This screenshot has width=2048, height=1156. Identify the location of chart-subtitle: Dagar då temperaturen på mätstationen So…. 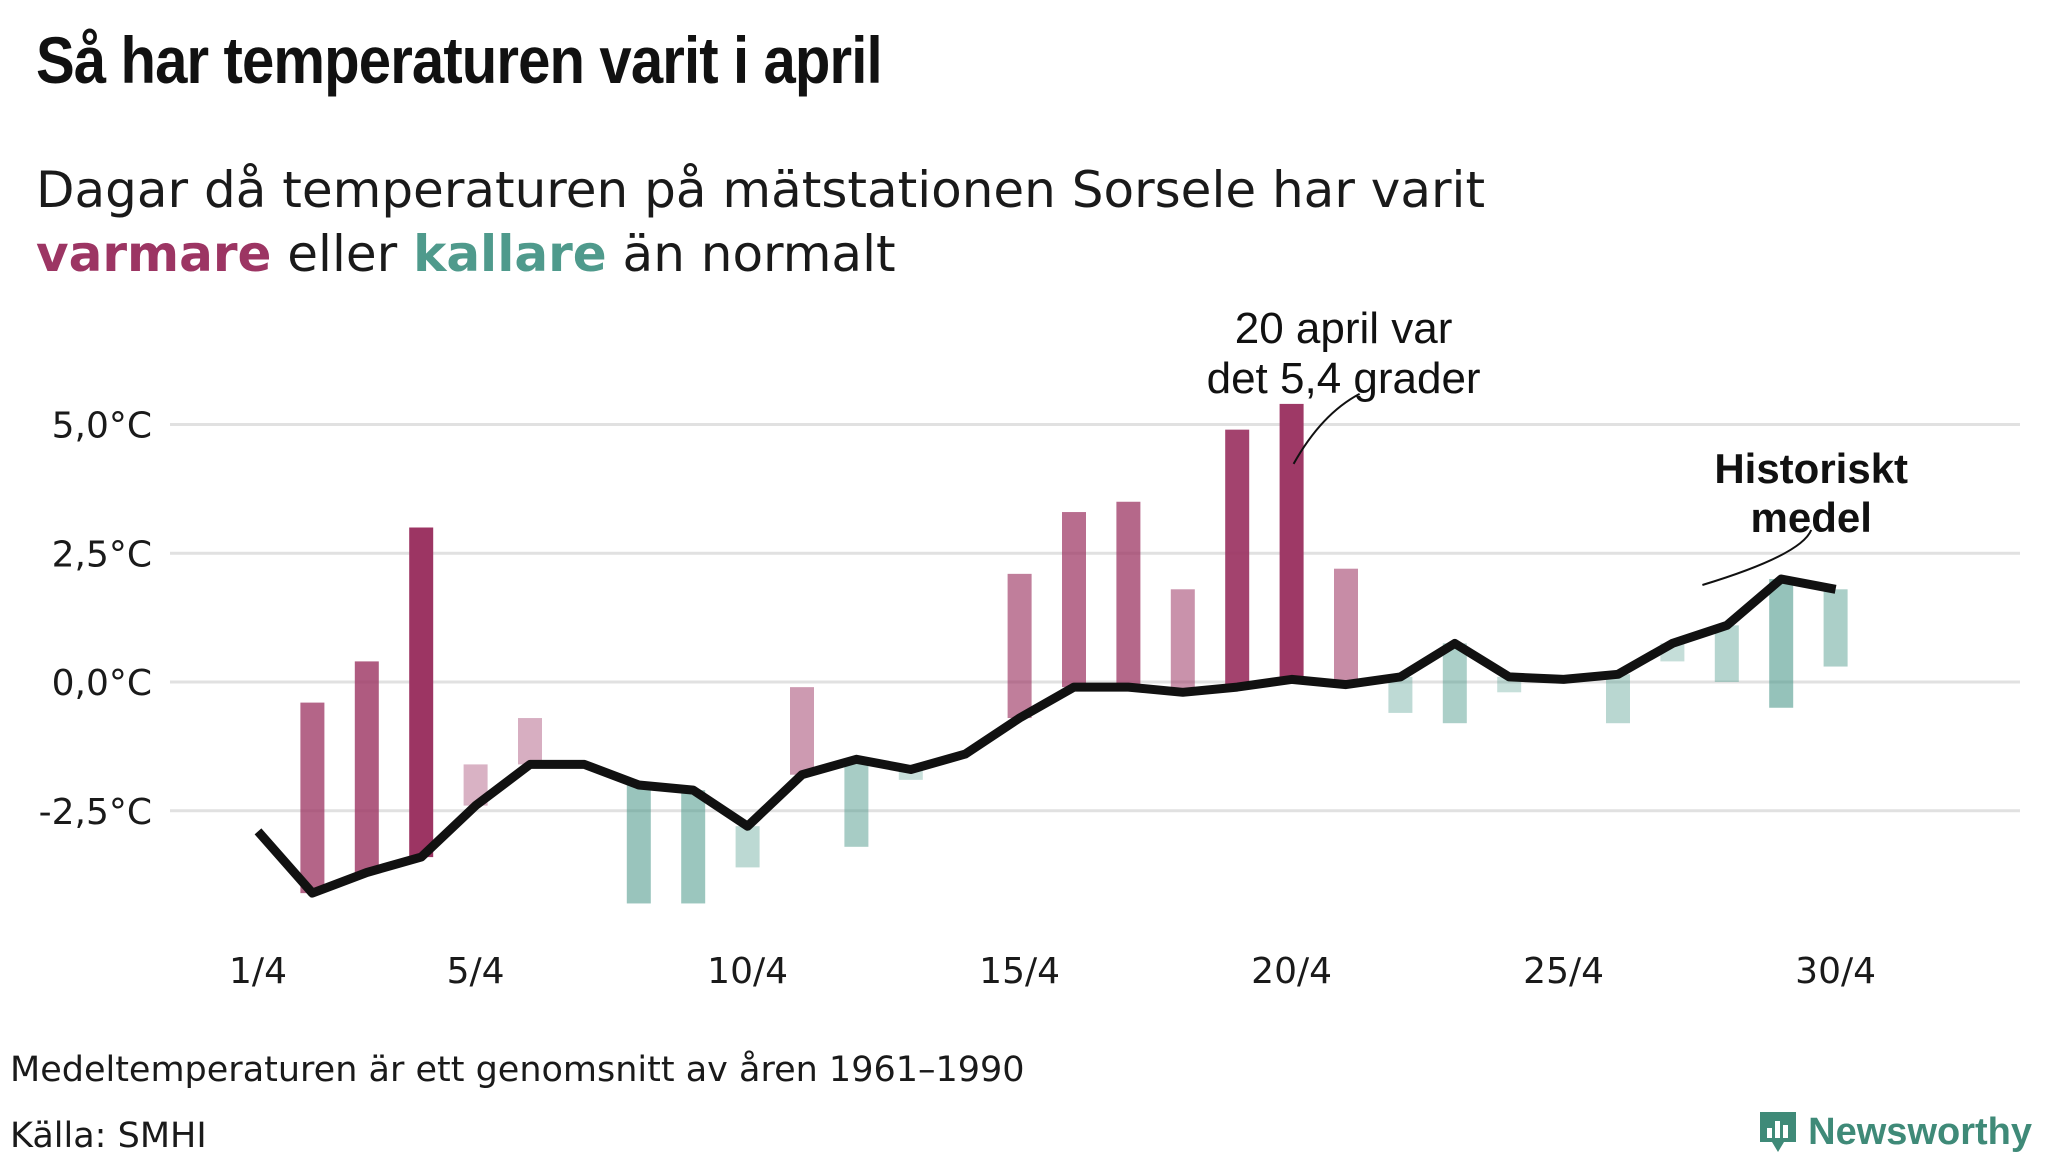
(760, 222).